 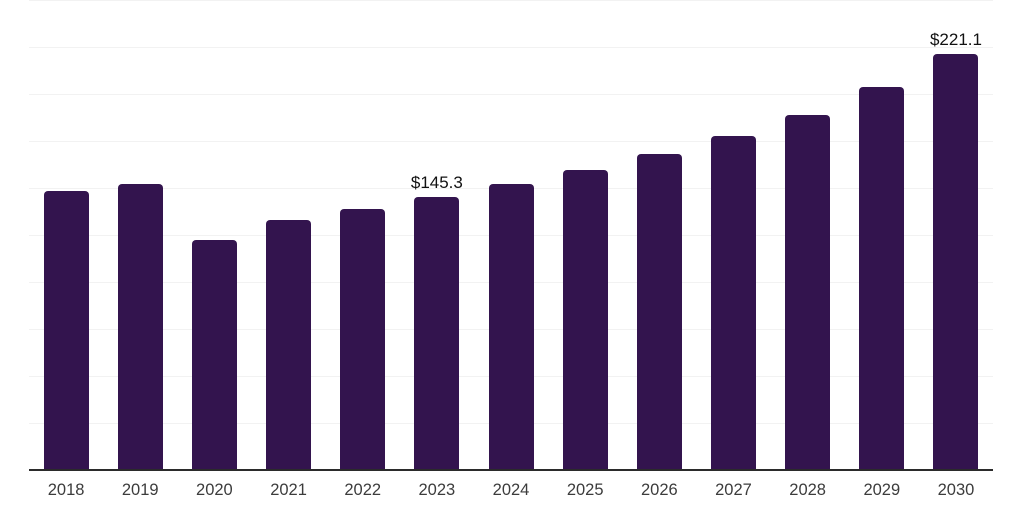 I want to click on x-tick-label-2025: 2025, so click(x=585, y=490).